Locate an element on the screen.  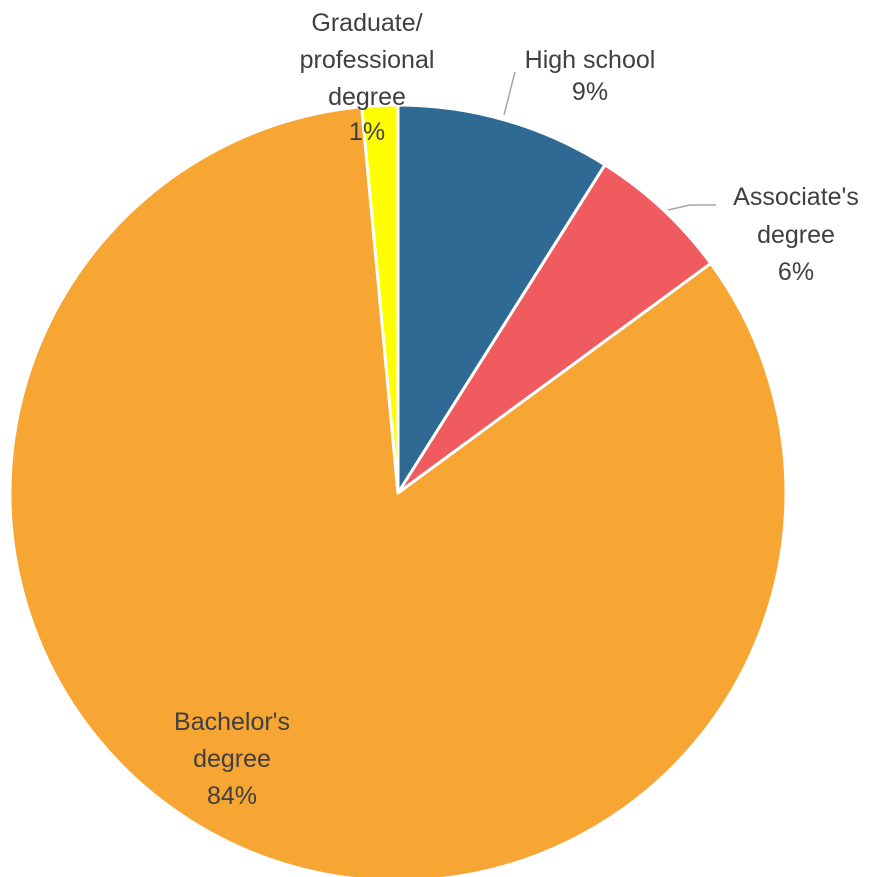
leader-line-high-school is located at coordinates (509, 93).